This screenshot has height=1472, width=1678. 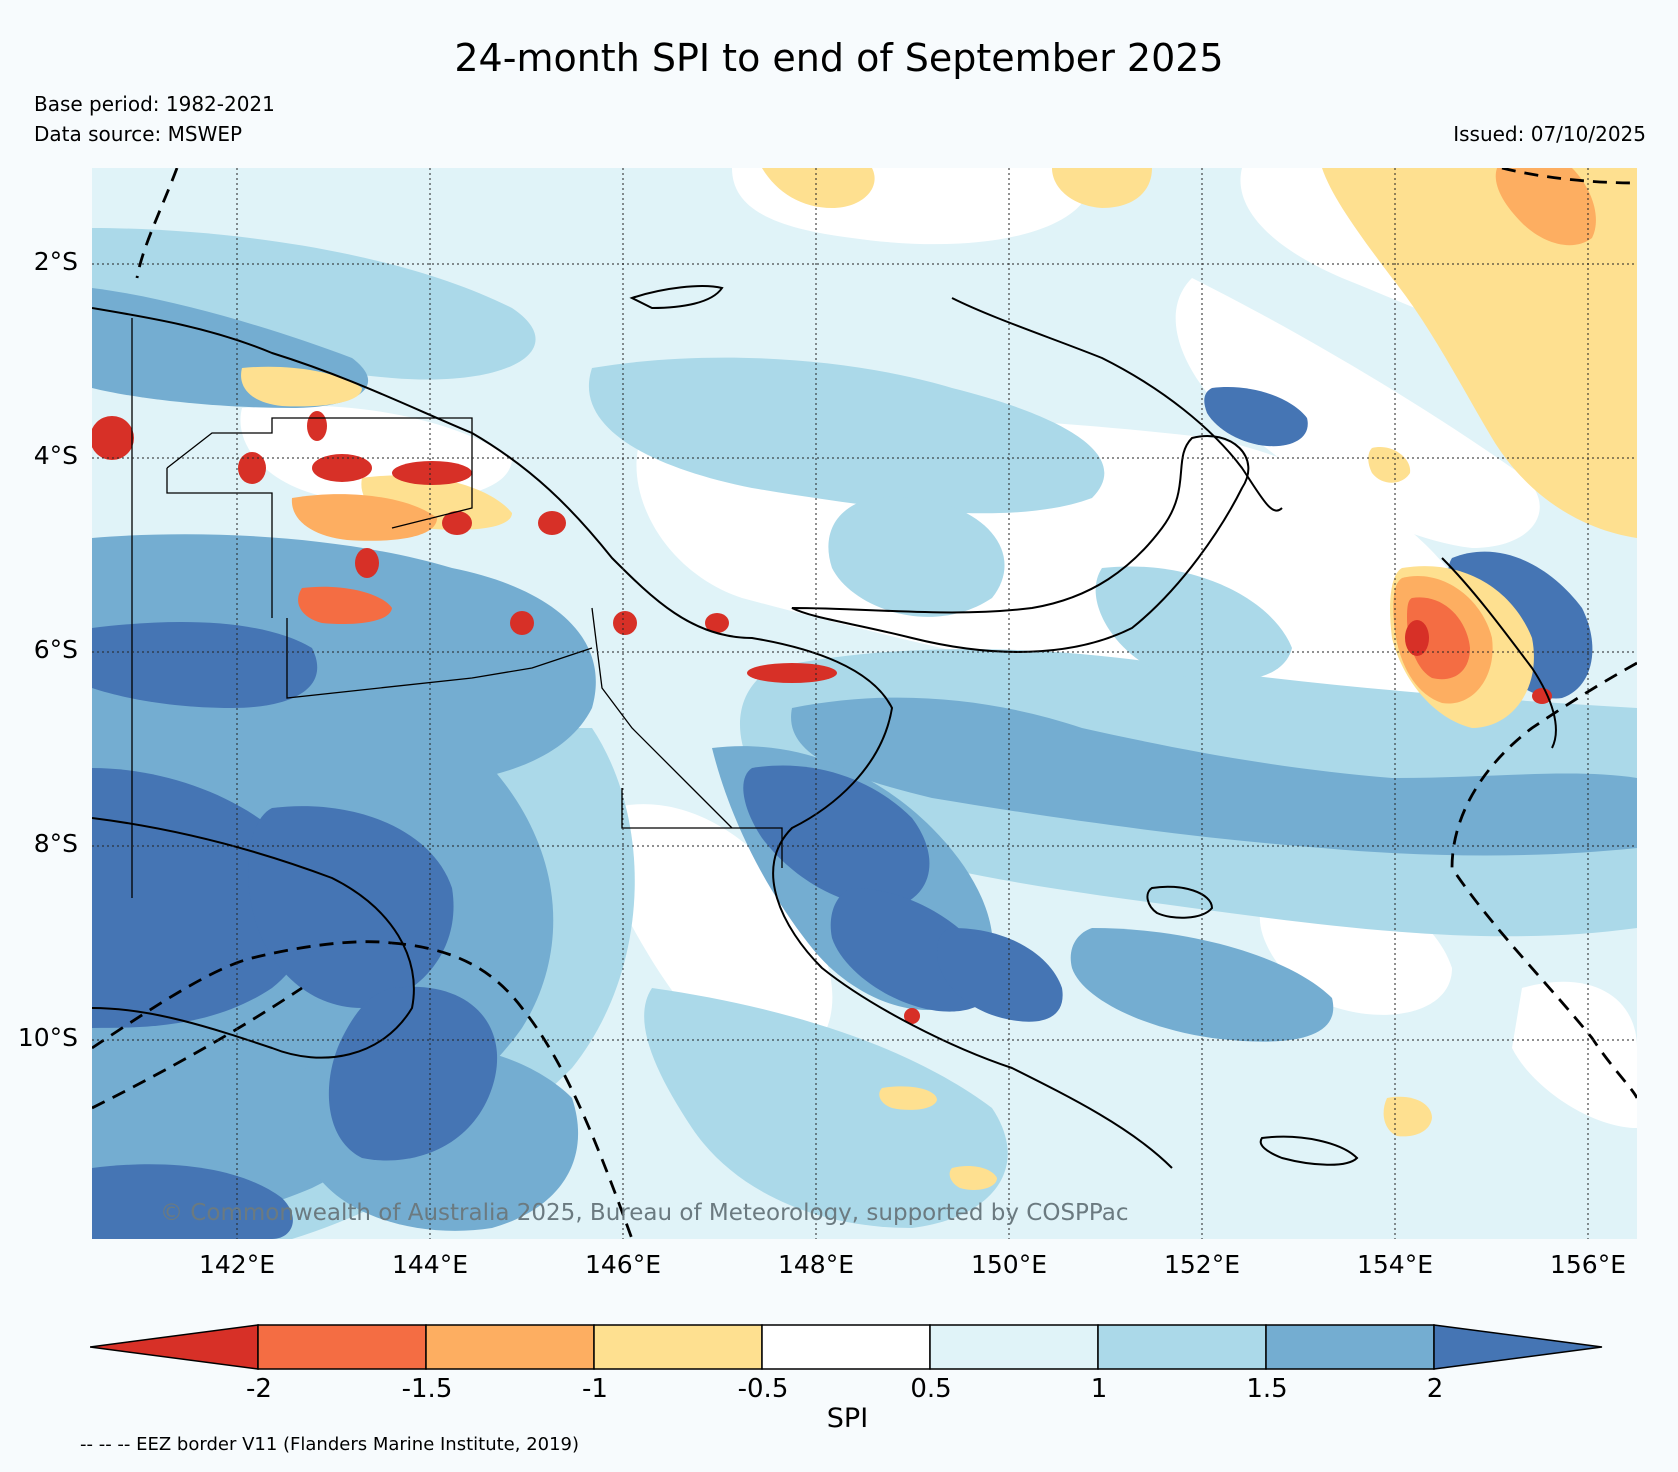 I want to click on lon-label-148e: 148°E, so click(x=815, y=1264).